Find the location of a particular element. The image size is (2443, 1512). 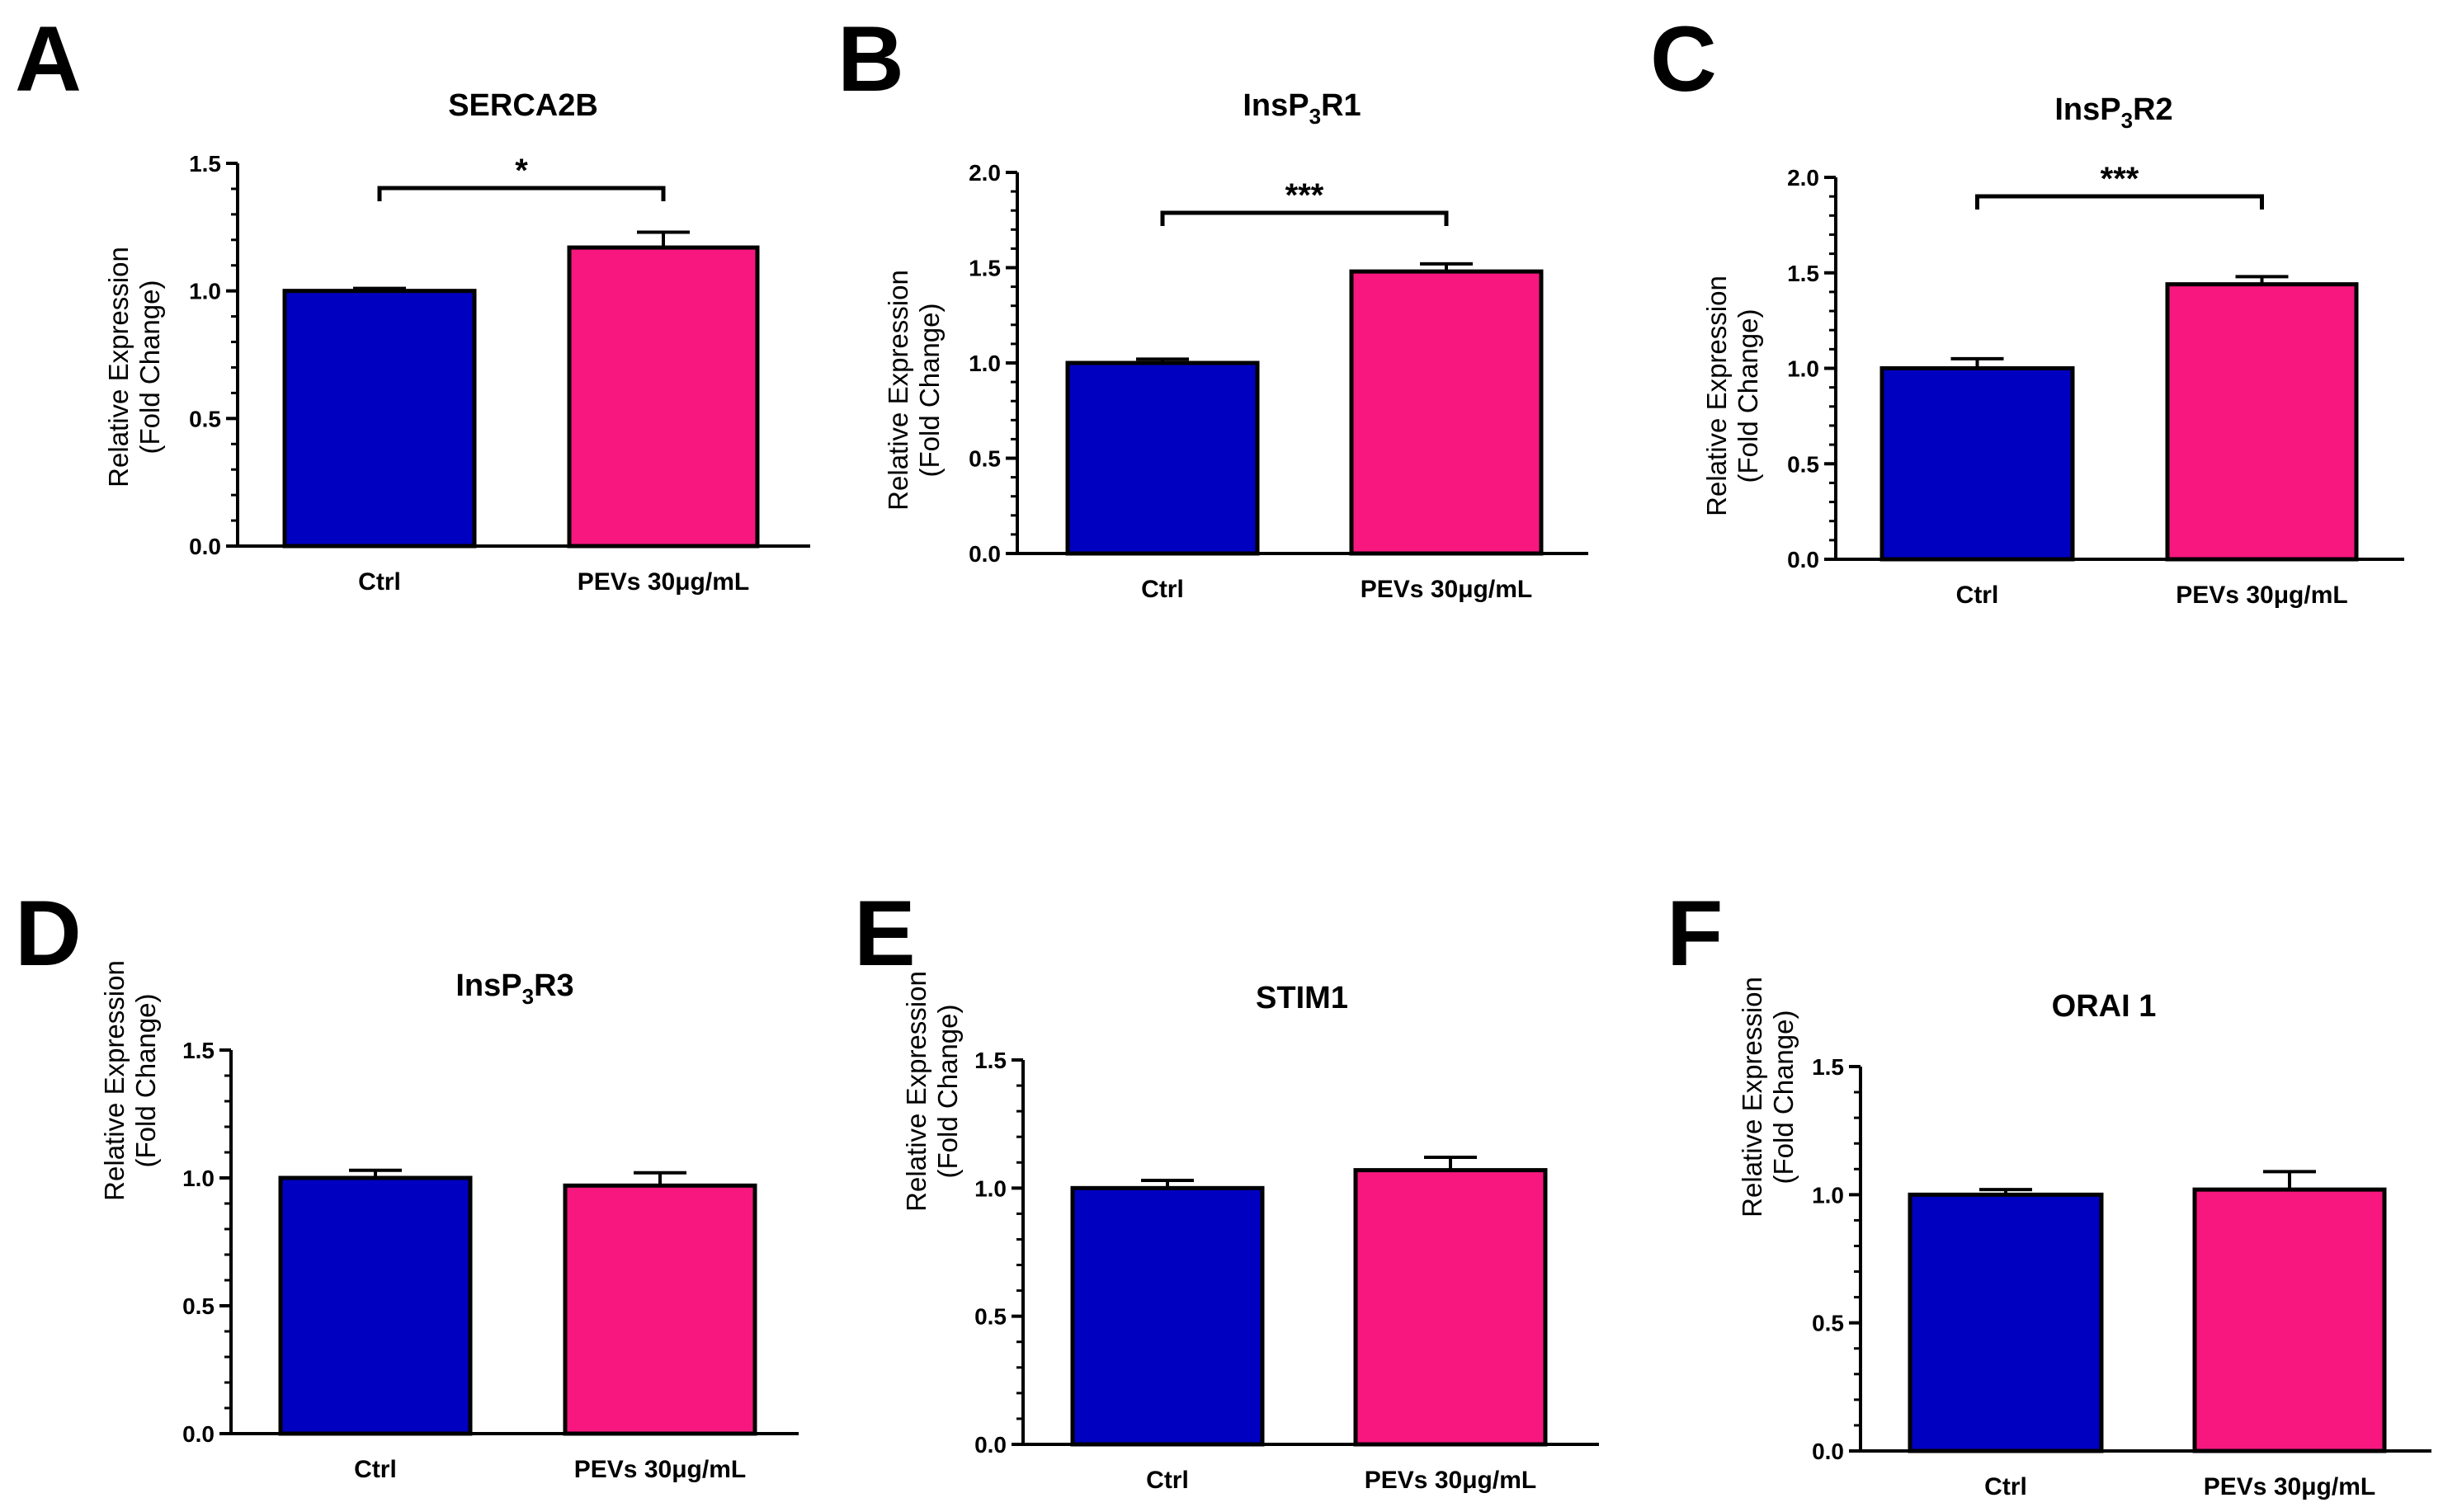

panel-f-title: ORAI 1 is located at coordinates (2104, 1006).